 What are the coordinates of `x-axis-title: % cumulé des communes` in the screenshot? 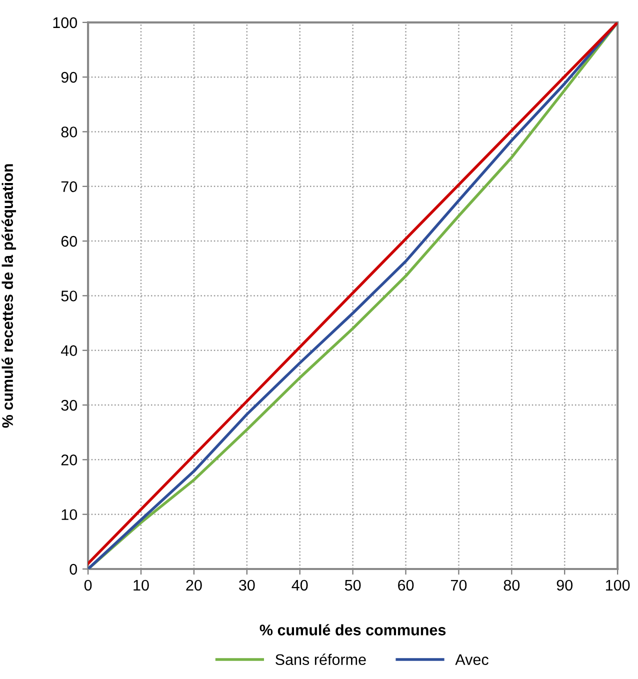 It's located at (353, 630).